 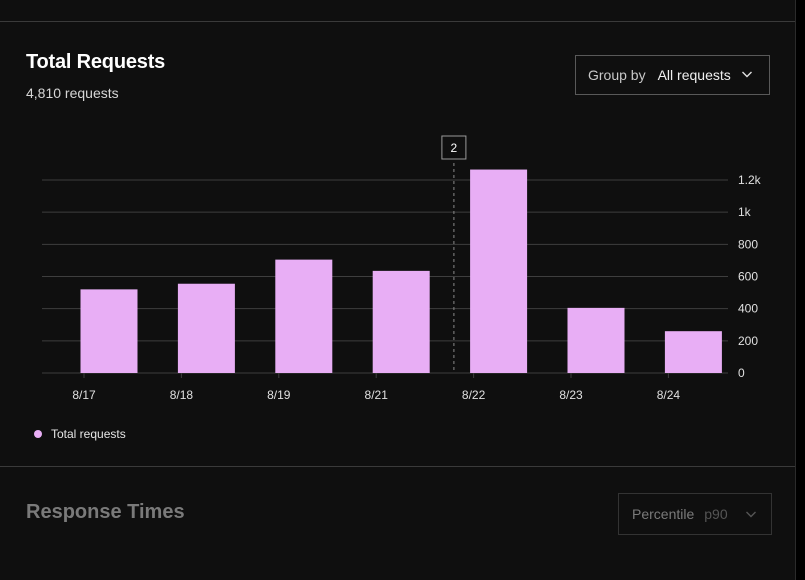 I want to click on percentile-select: Percentile p90, so click(x=695, y=514).